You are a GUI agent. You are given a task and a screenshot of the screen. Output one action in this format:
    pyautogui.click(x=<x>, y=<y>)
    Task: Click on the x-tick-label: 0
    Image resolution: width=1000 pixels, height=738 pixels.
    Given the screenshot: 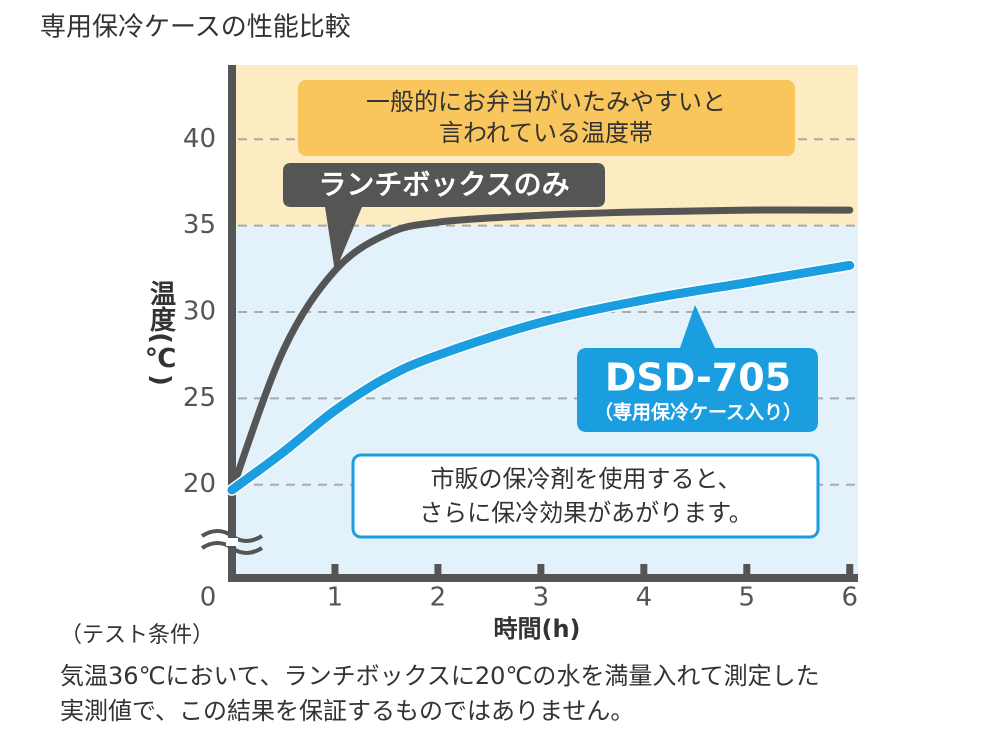 What is the action you would take?
    pyautogui.click(x=208, y=598)
    